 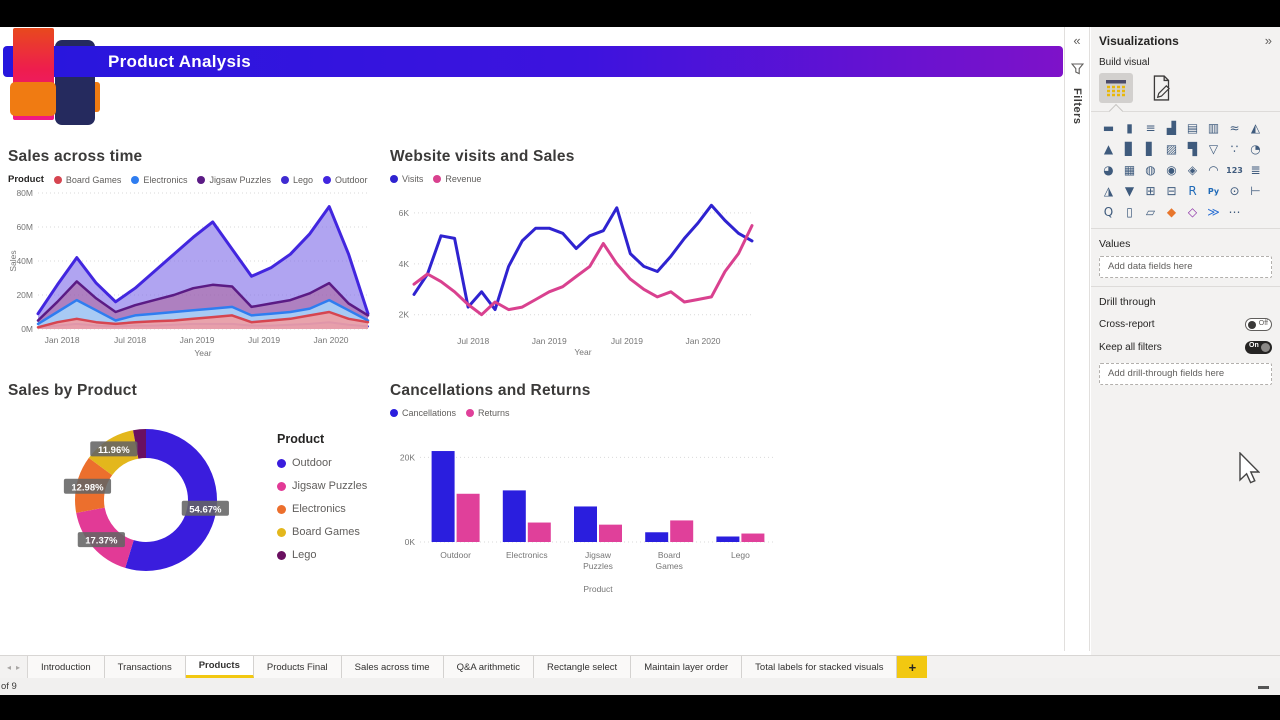 I want to click on build-visual-selected-icon, so click(x=1116, y=88).